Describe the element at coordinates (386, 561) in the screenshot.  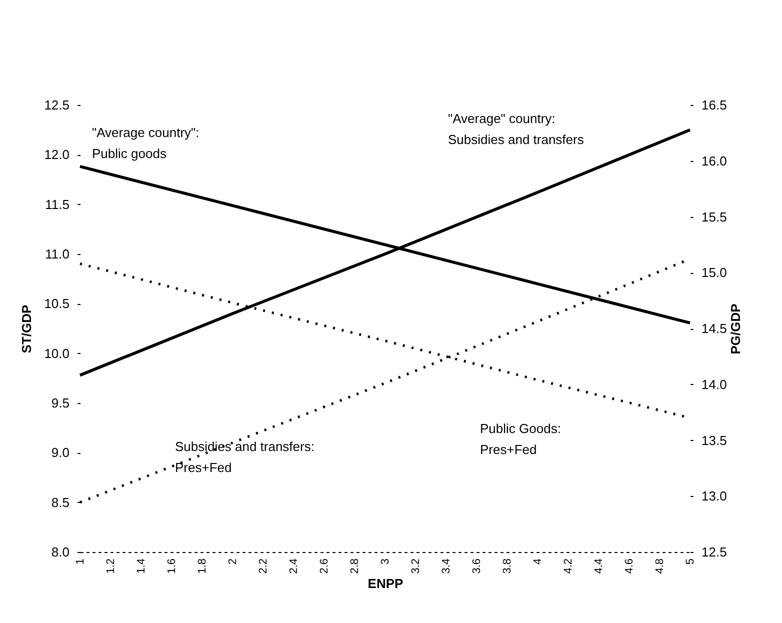
I see `x-tick-label: 3` at that location.